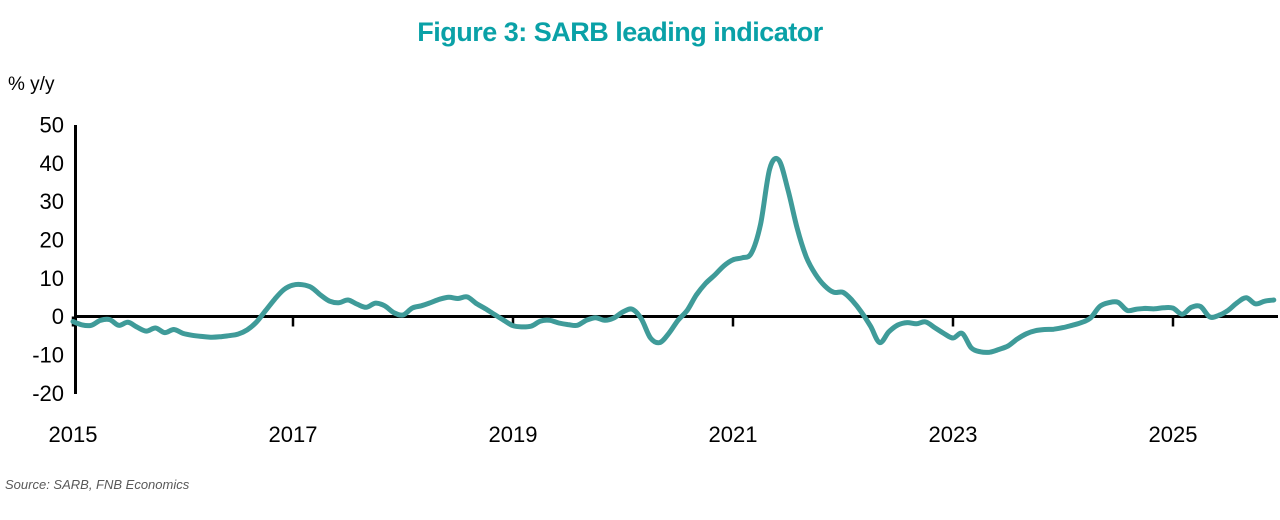 Image resolution: width=1280 pixels, height=520 pixels. What do you see at coordinates (73, 434) in the screenshot?
I see `x-tick-label: 2015` at bounding box center [73, 434].